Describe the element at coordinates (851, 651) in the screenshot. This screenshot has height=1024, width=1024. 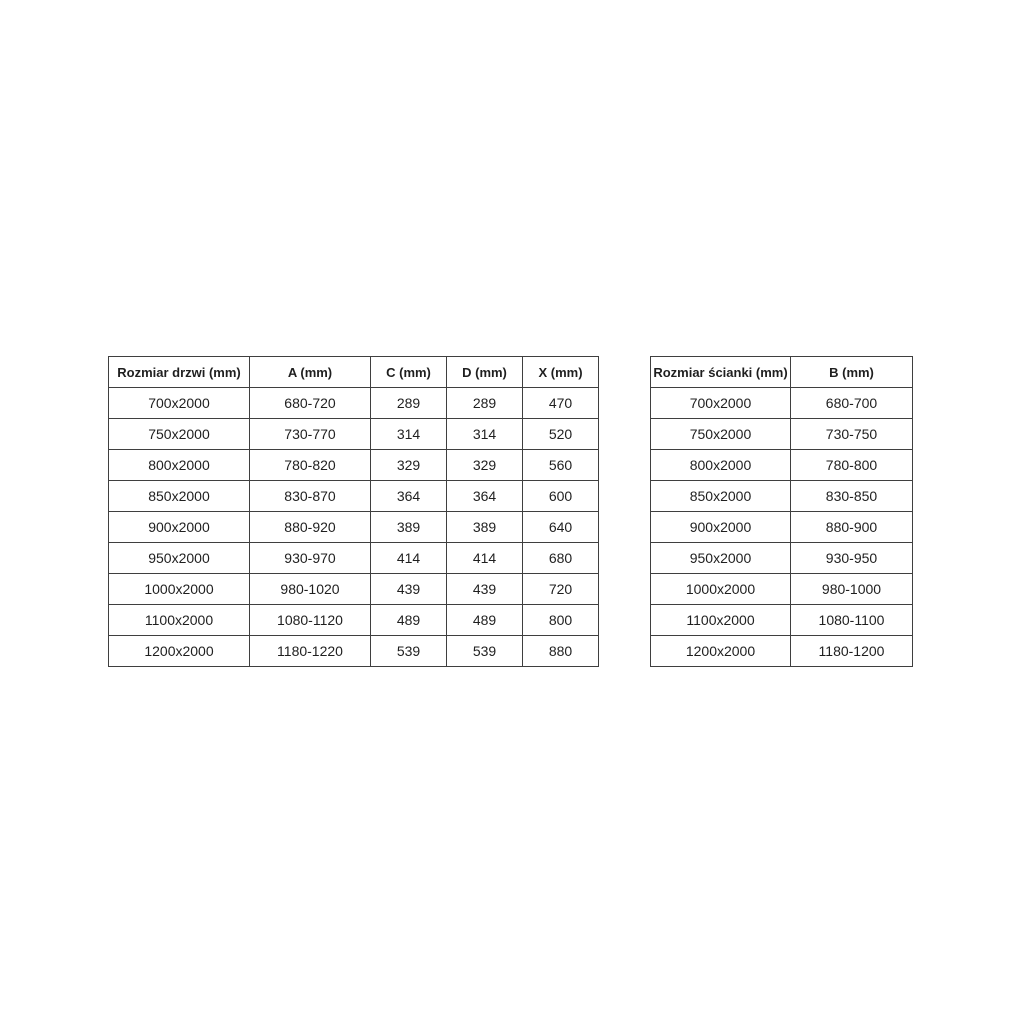
I see `table-cell: 1180-1200` at that location.